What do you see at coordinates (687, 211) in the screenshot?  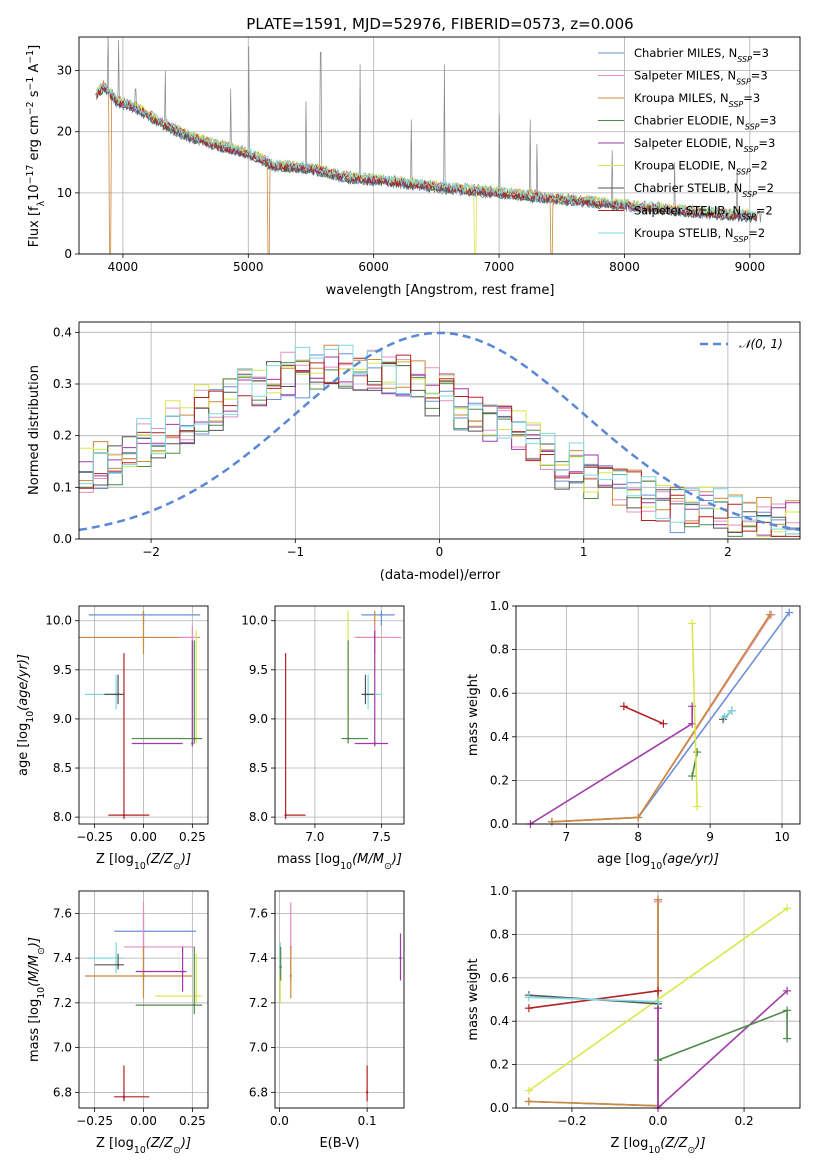 I see `legend-label-name: Salpeter STELIB, N` at bounding box center [687, 211].